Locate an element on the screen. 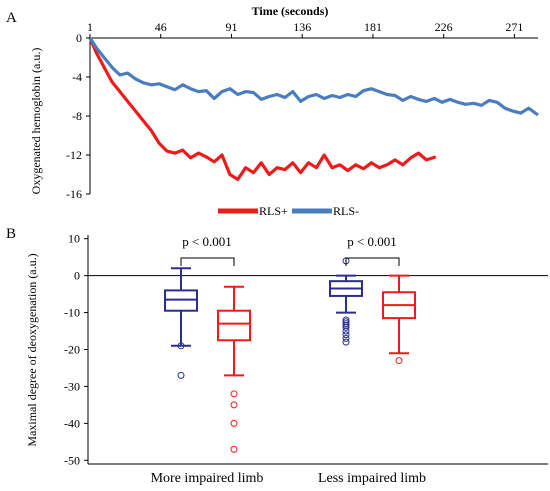 This screenshot has width=550, height=491. bottom-y-tick-label: -10 is located at coordinates (72, 313).